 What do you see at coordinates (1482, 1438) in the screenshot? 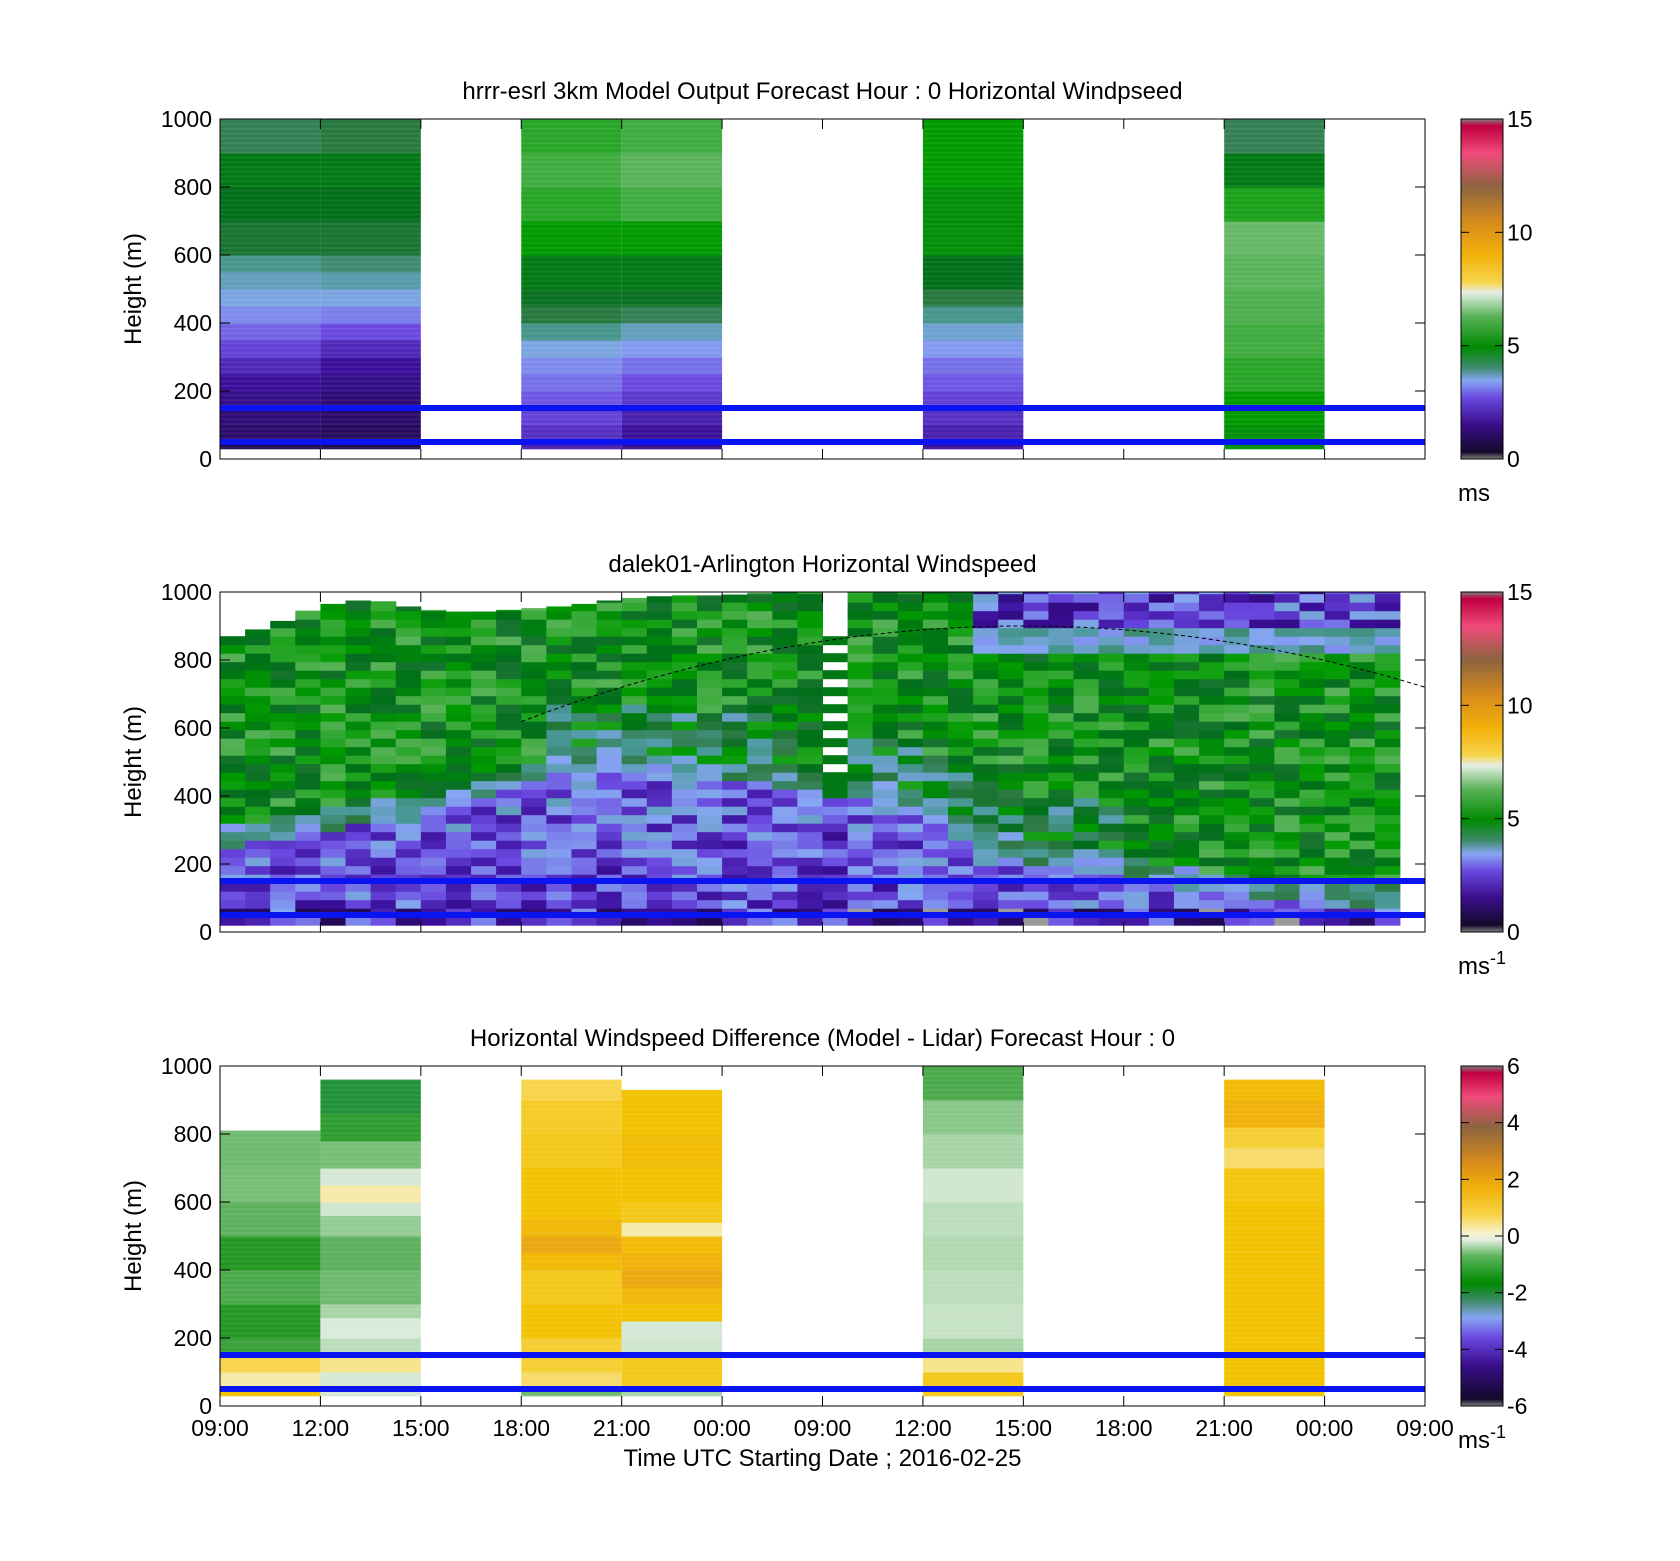
I see `panel-3-colorbar-unit: ms-1` at bounding box center [1482, 1438].